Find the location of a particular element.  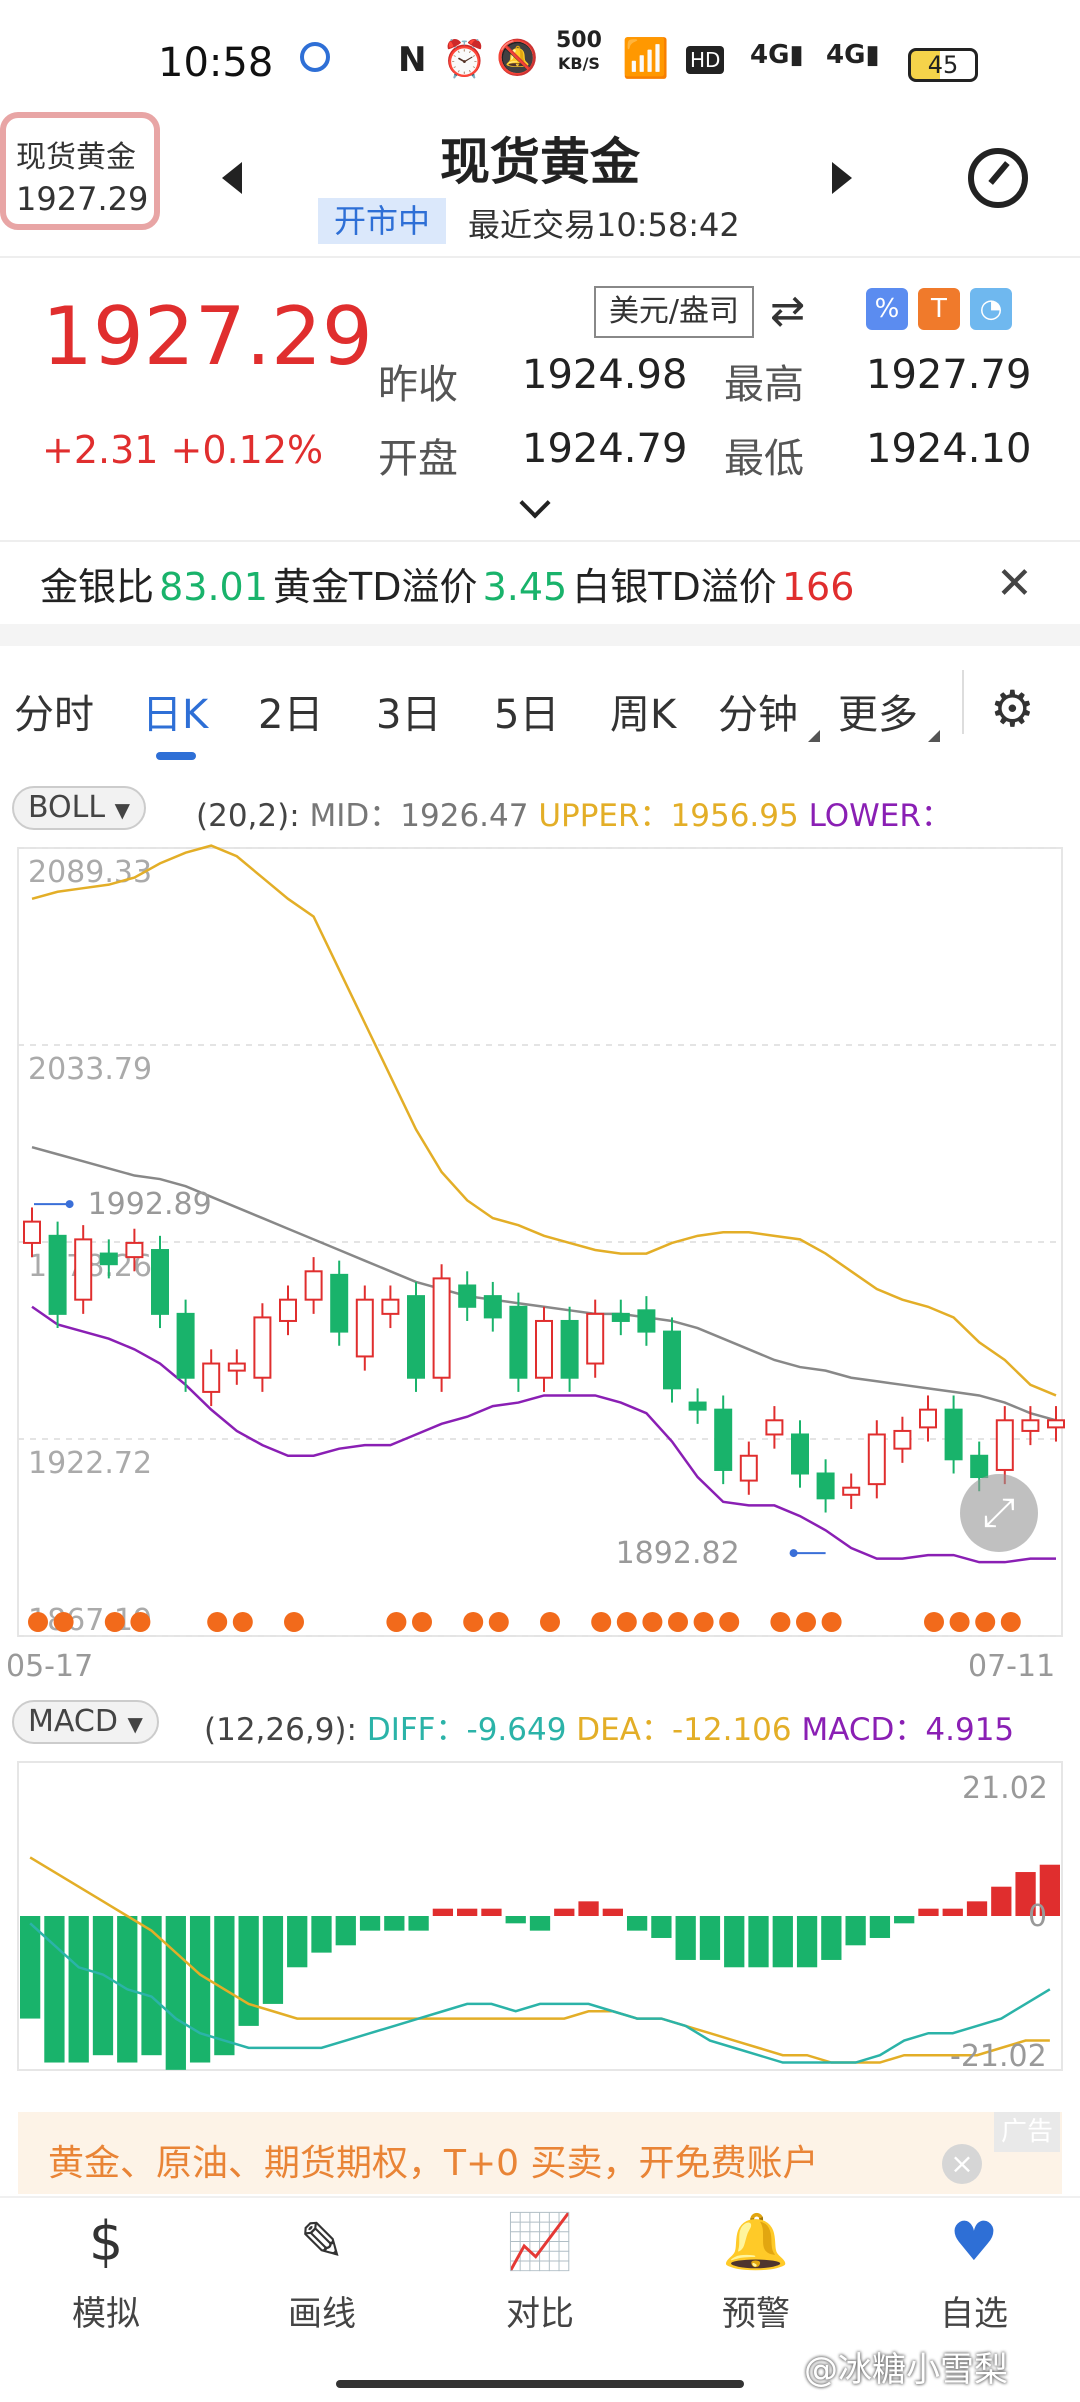

macd-indicator-chip: MACD ▼ is located at coordinates (85, 1722).